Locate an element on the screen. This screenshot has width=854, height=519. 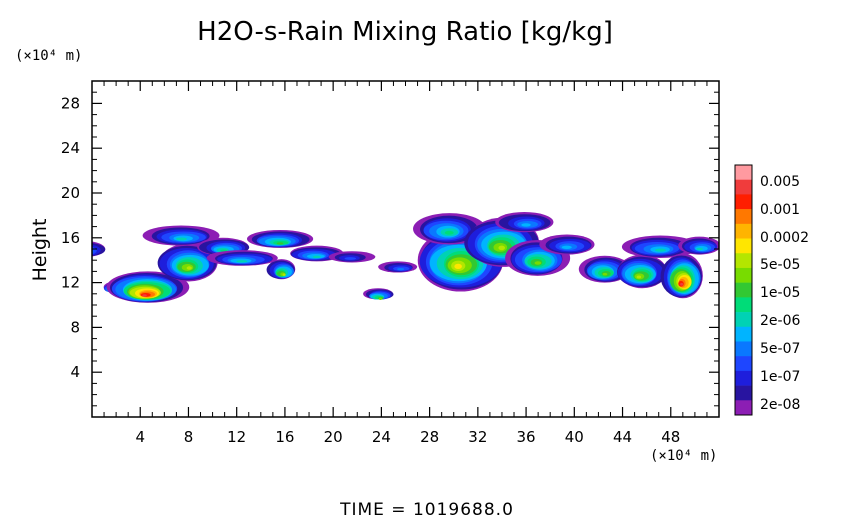
colorbar-label: 0.001 is located at coordinates (780, 210).